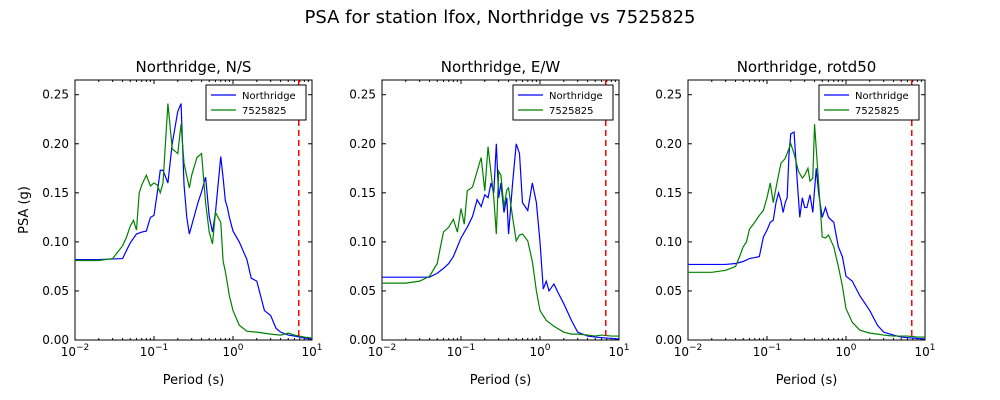 The height and width of the screenshot is (400, 1000). Describe the element at coordinates (24, 210) in the screenshot. I see `y-axis-label: PSA (g)` at that location.